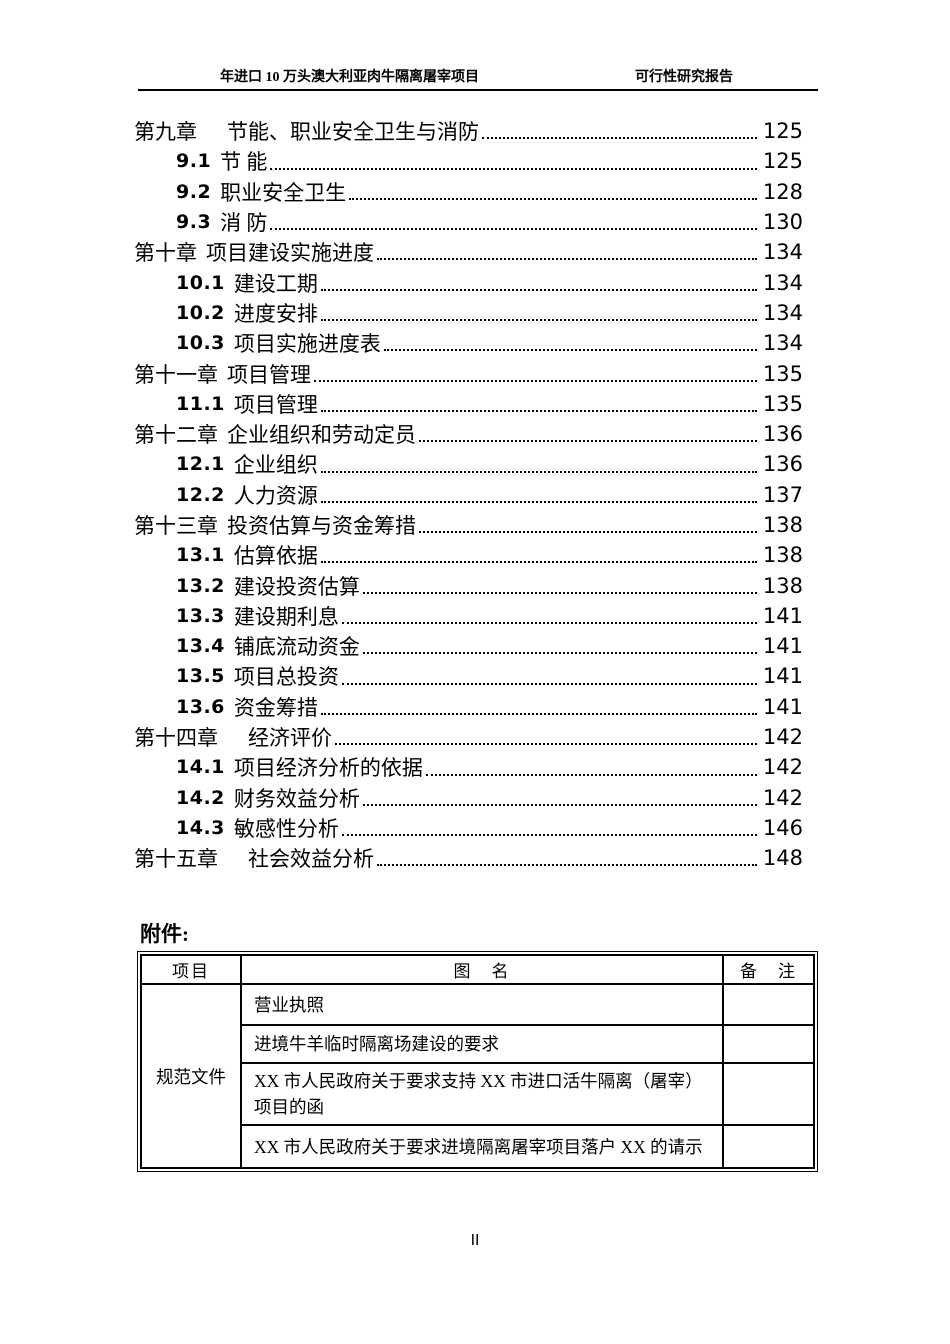  Describe the element at coordinates (275, 707) in the screenshot. I see `toc-entry-title: 资金筹措` at that location.